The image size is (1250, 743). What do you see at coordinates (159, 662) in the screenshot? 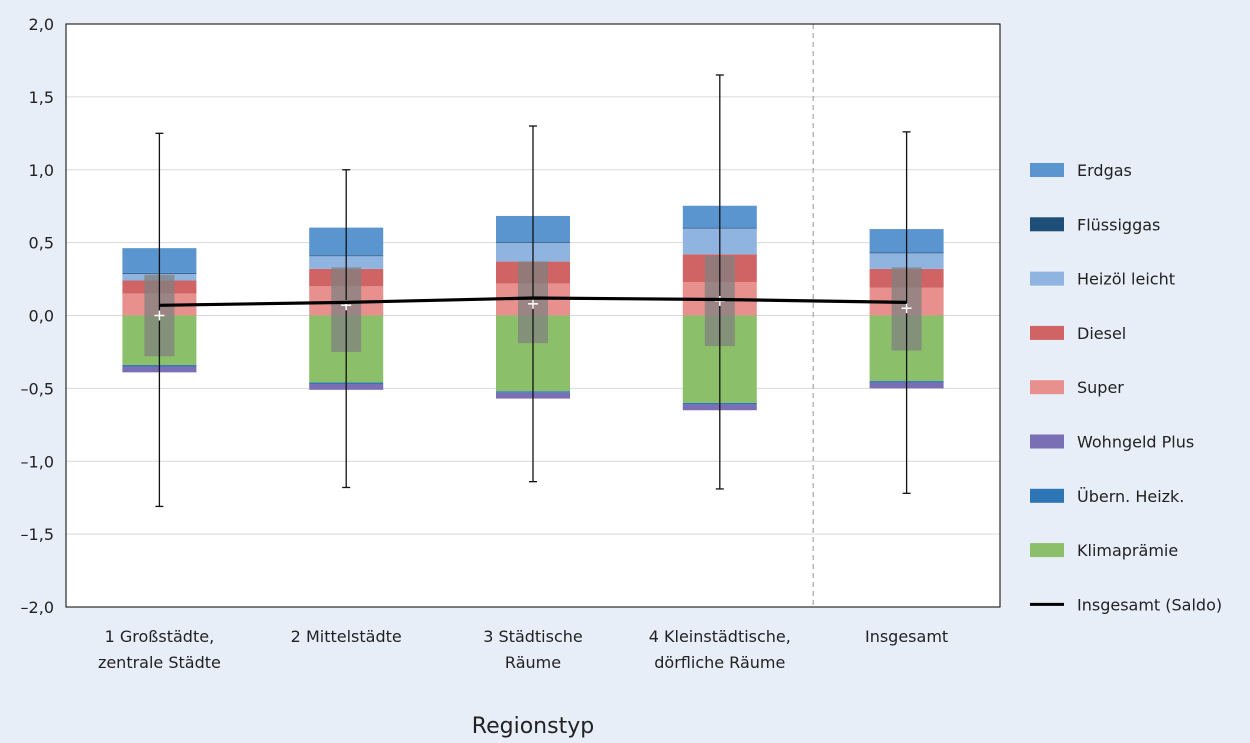
I see `x-tick-label: zentrale Städte` at bounding box center [159, 662].